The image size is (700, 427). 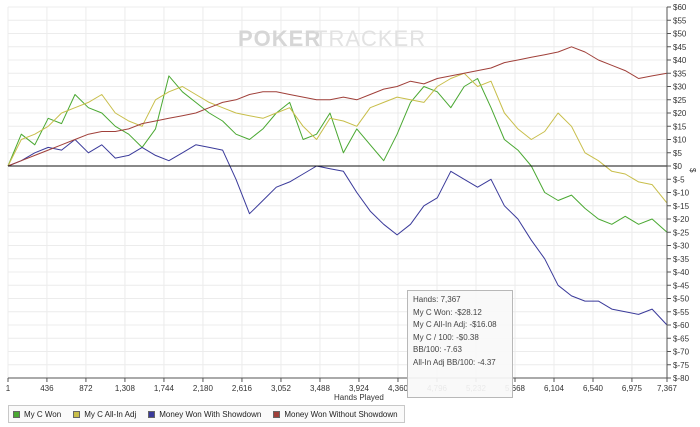 I want to click on legend-label: My C All-In Adj, so click(x=110, y=414).